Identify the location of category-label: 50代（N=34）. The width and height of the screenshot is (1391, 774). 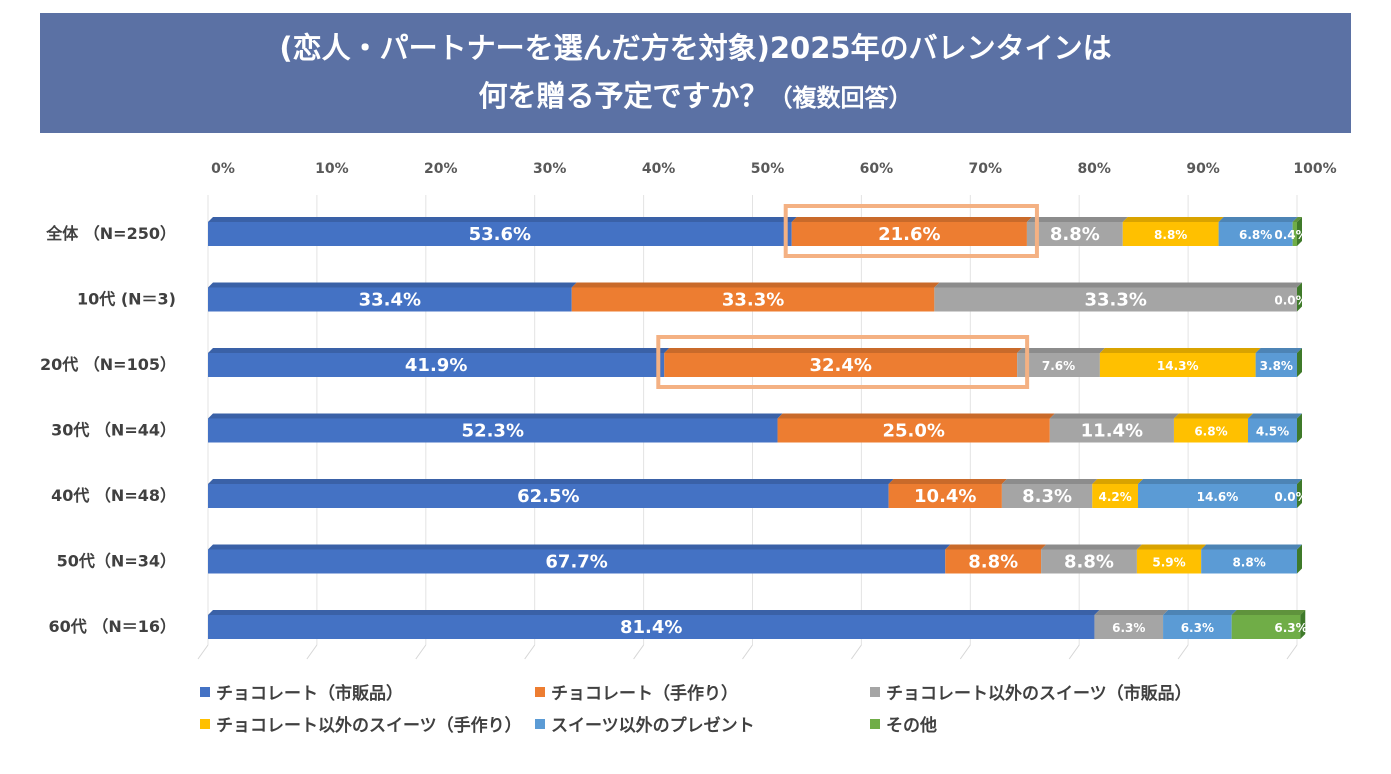
(116, 561).